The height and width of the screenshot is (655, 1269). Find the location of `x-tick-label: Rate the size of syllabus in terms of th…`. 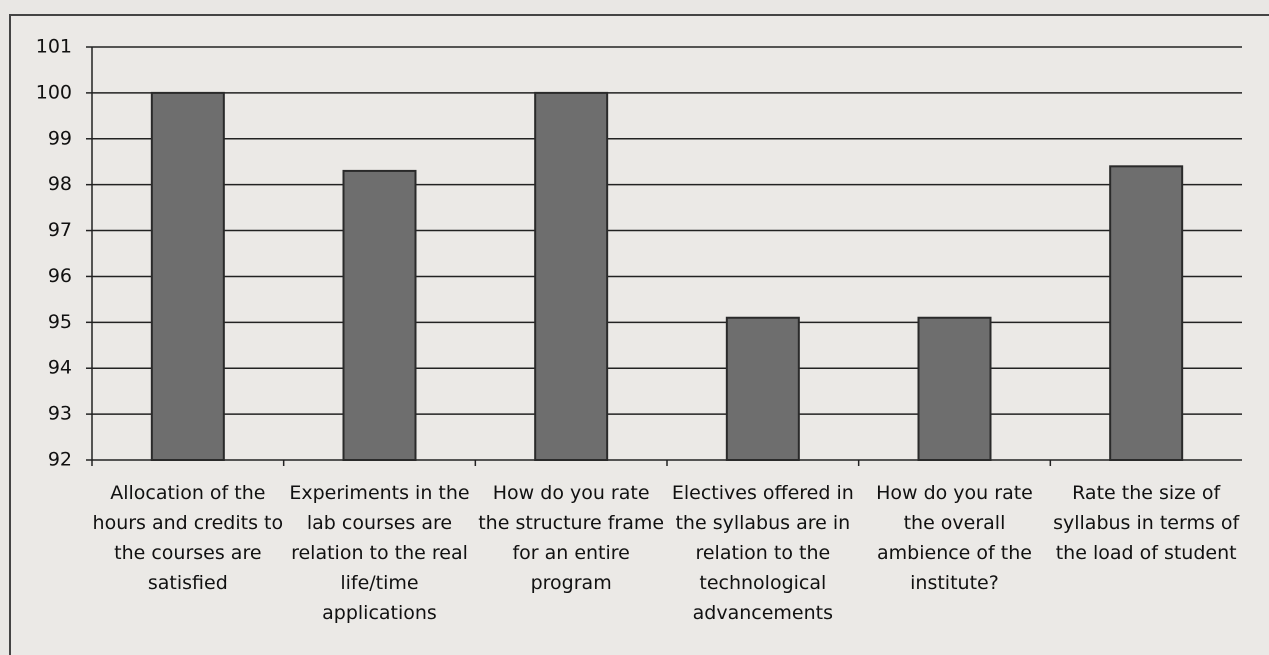

x-tick-label: Rate the size of syllabus in terms of th… is located at coordinates (1146, 523).